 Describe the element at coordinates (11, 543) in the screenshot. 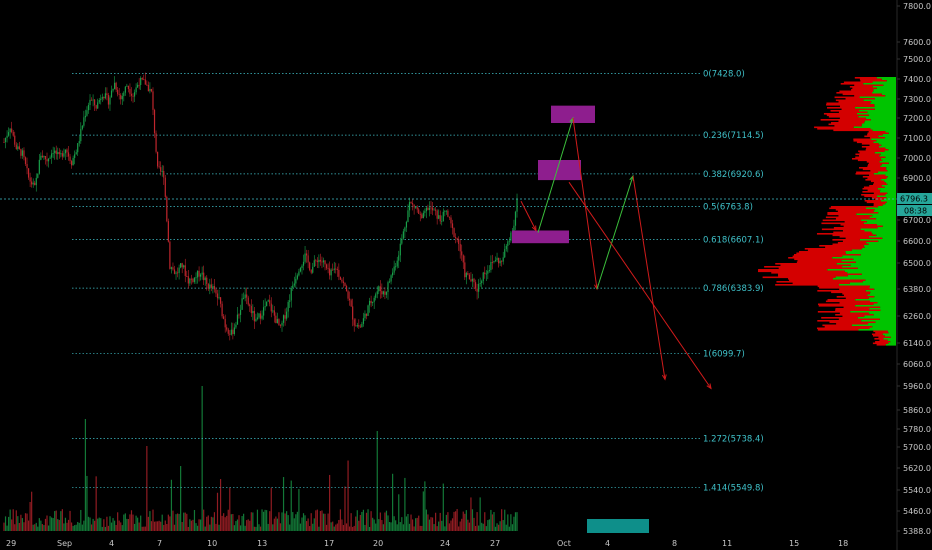

I see `time-tick-label: 29` at that location.